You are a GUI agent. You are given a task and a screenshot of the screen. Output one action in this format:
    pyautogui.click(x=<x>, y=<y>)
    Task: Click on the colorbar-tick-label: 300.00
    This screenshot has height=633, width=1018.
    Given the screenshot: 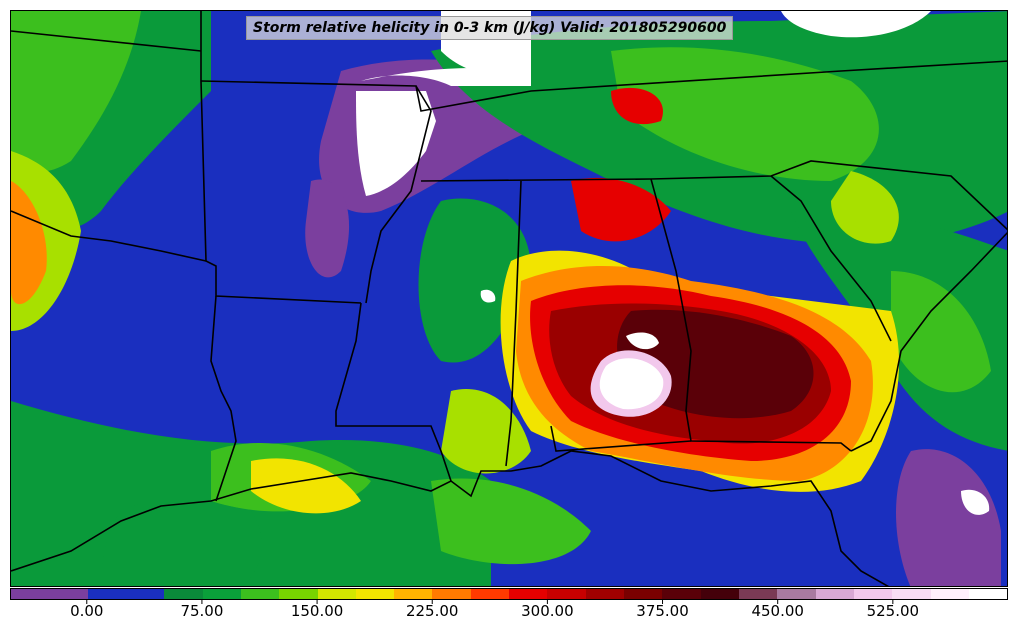 What is the action you would take?
    pyautogui.click(x=547, y=611)
    